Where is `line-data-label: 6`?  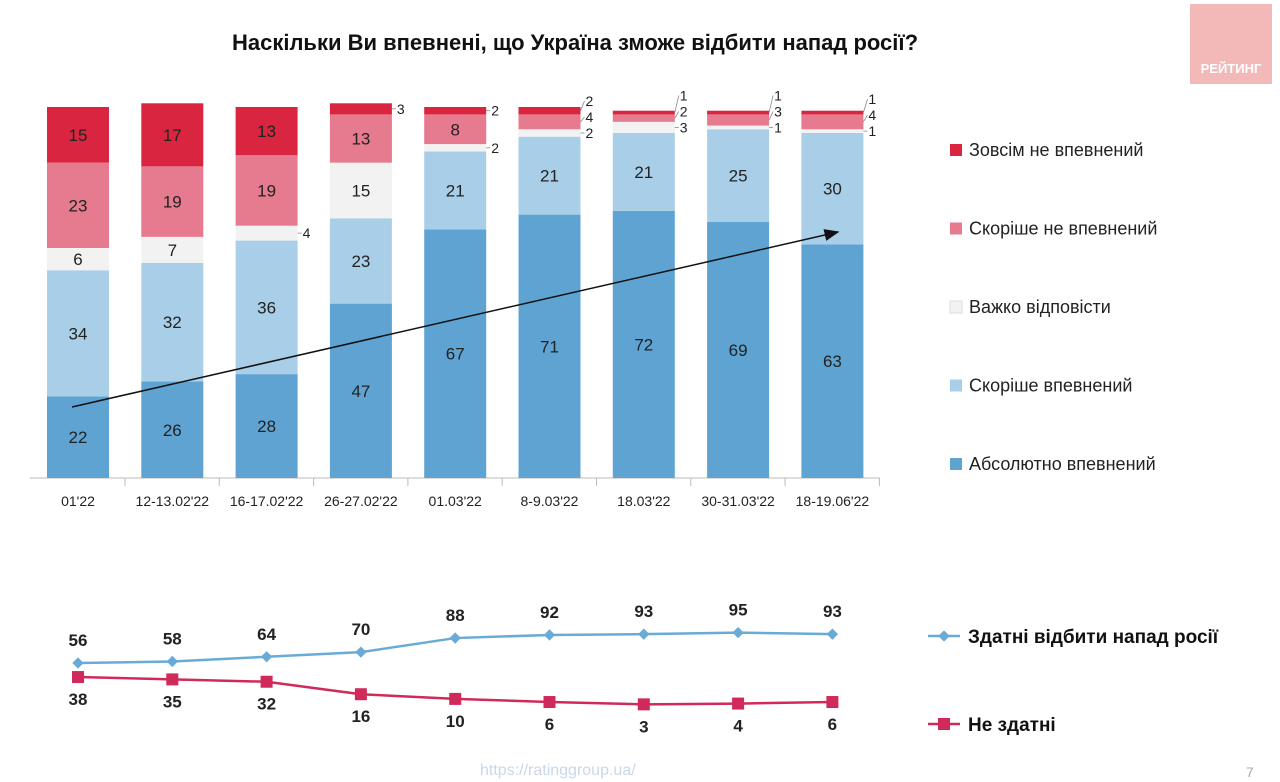
line-data-label: 6 is located at coordinates (549, 724).